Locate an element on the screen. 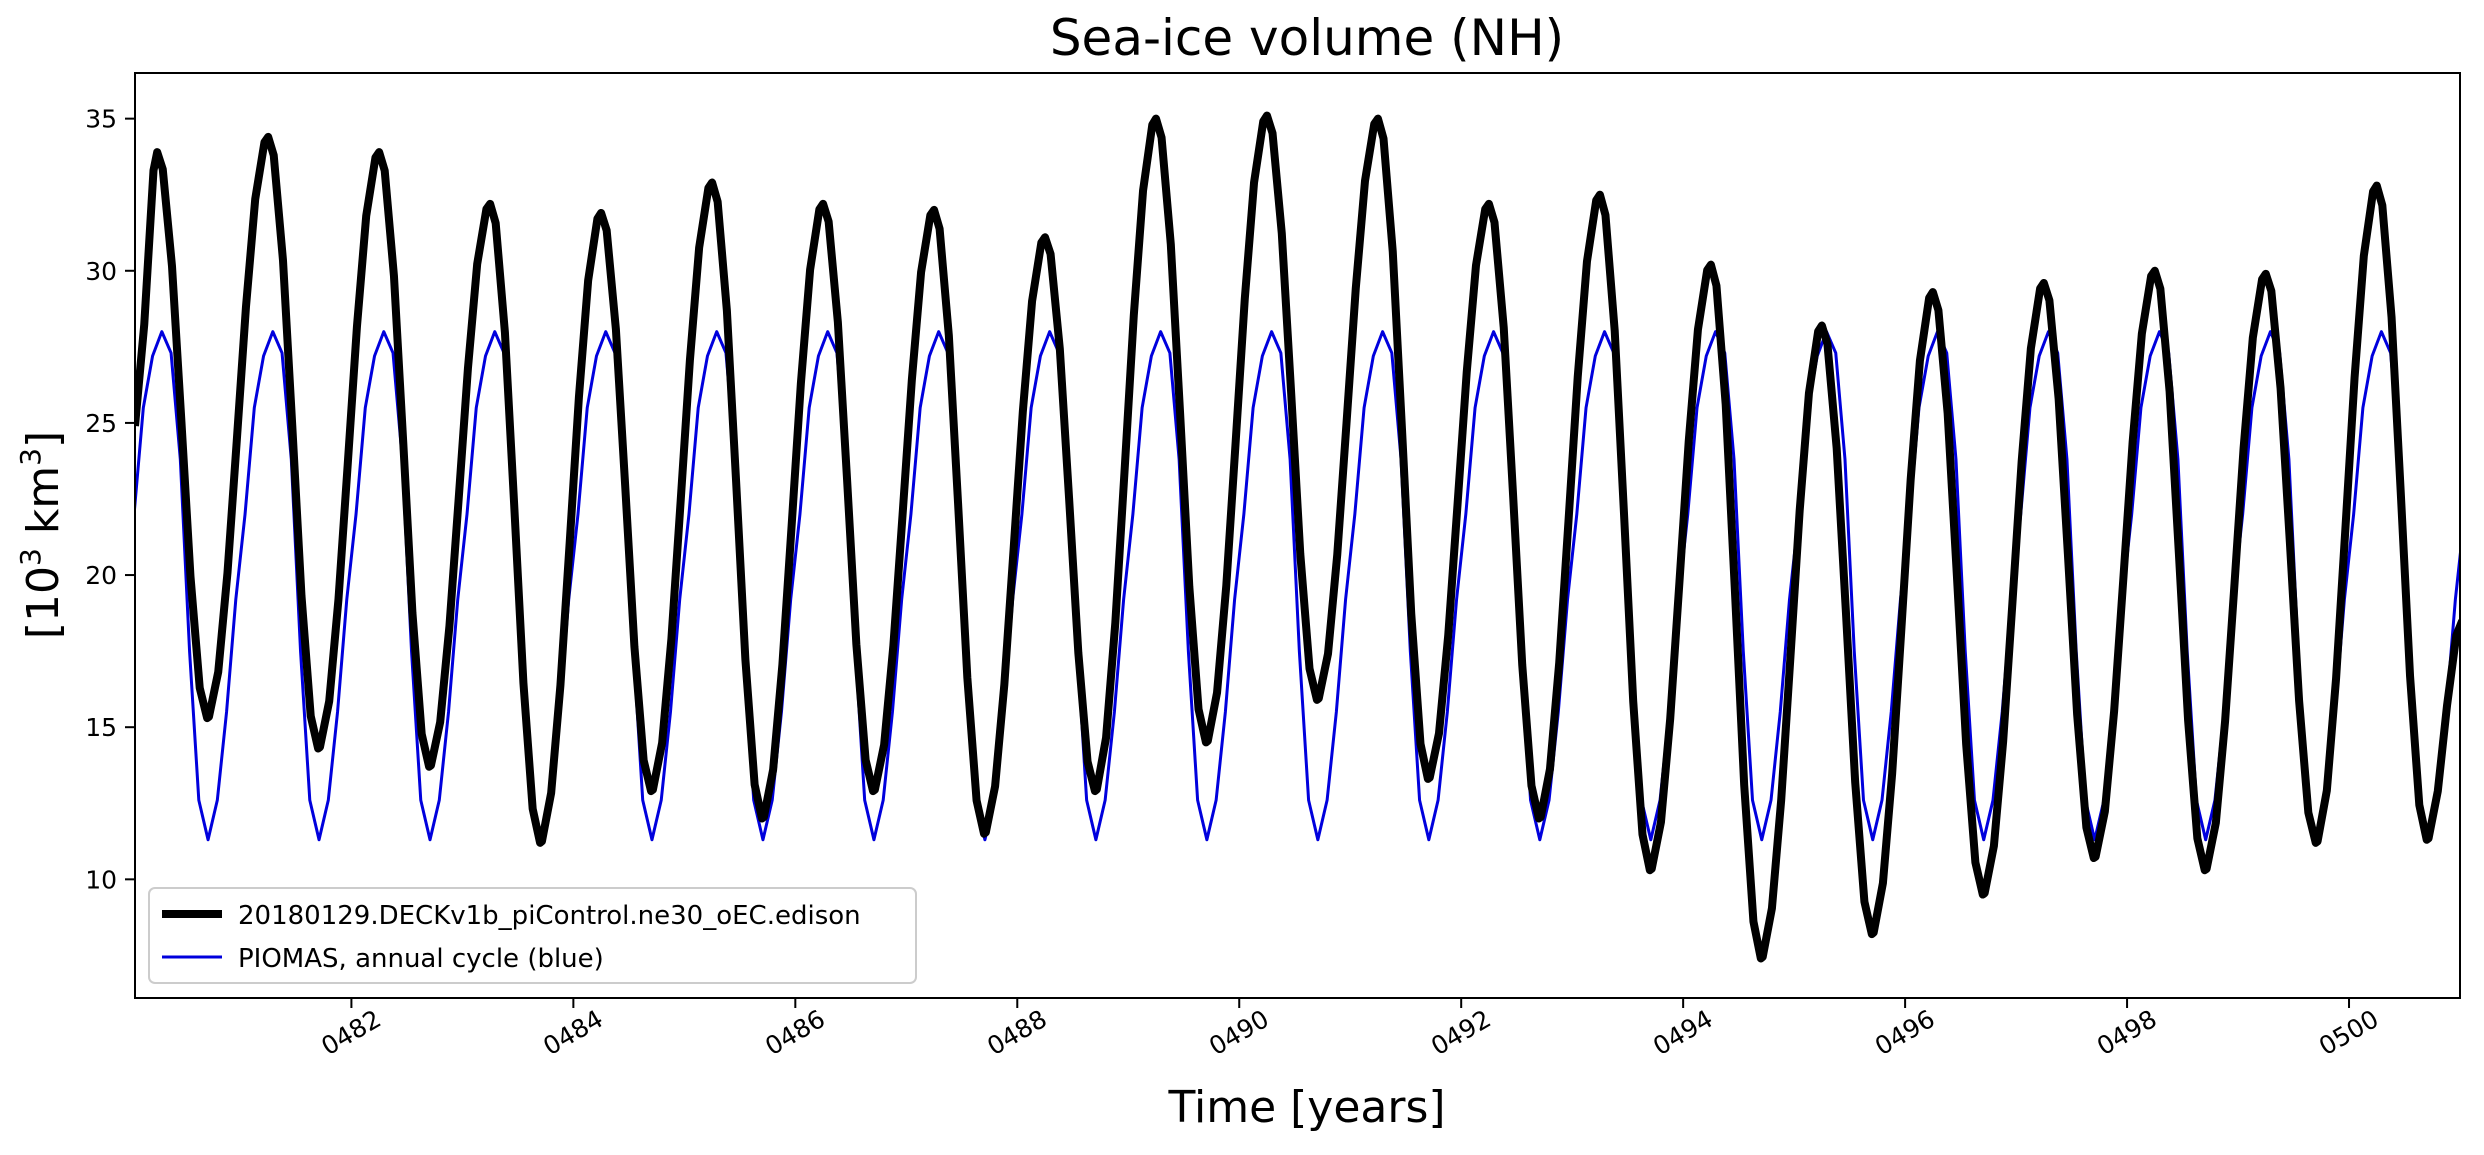 Image resolution: width=2484 pixels, height=1155 pixels. x-tick-label: 0498 is located at coordinates (2127, 1032).